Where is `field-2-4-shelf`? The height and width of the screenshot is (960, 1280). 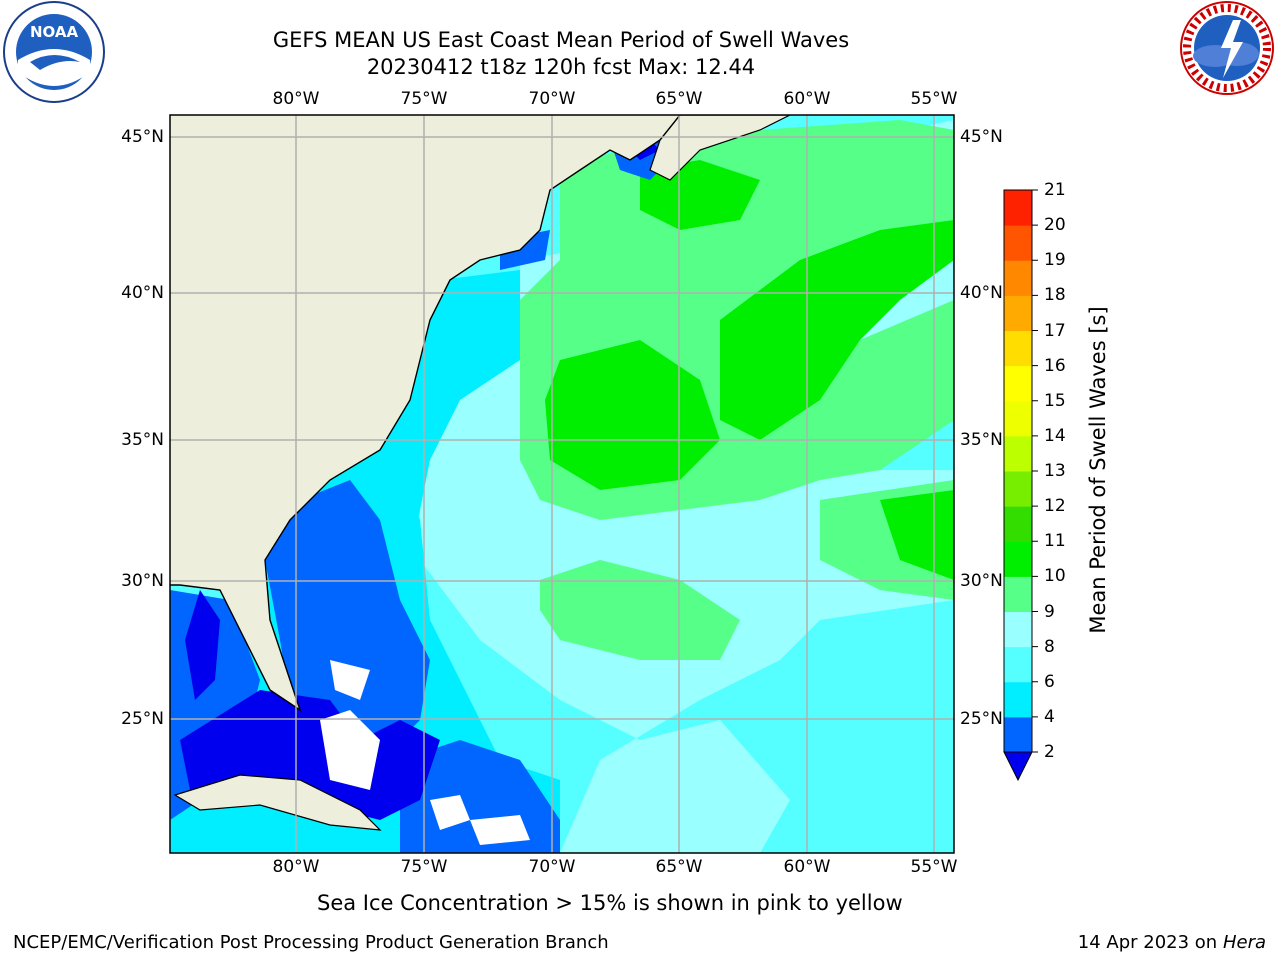
field-2-4-shelf is located at coordinates (347, 620).